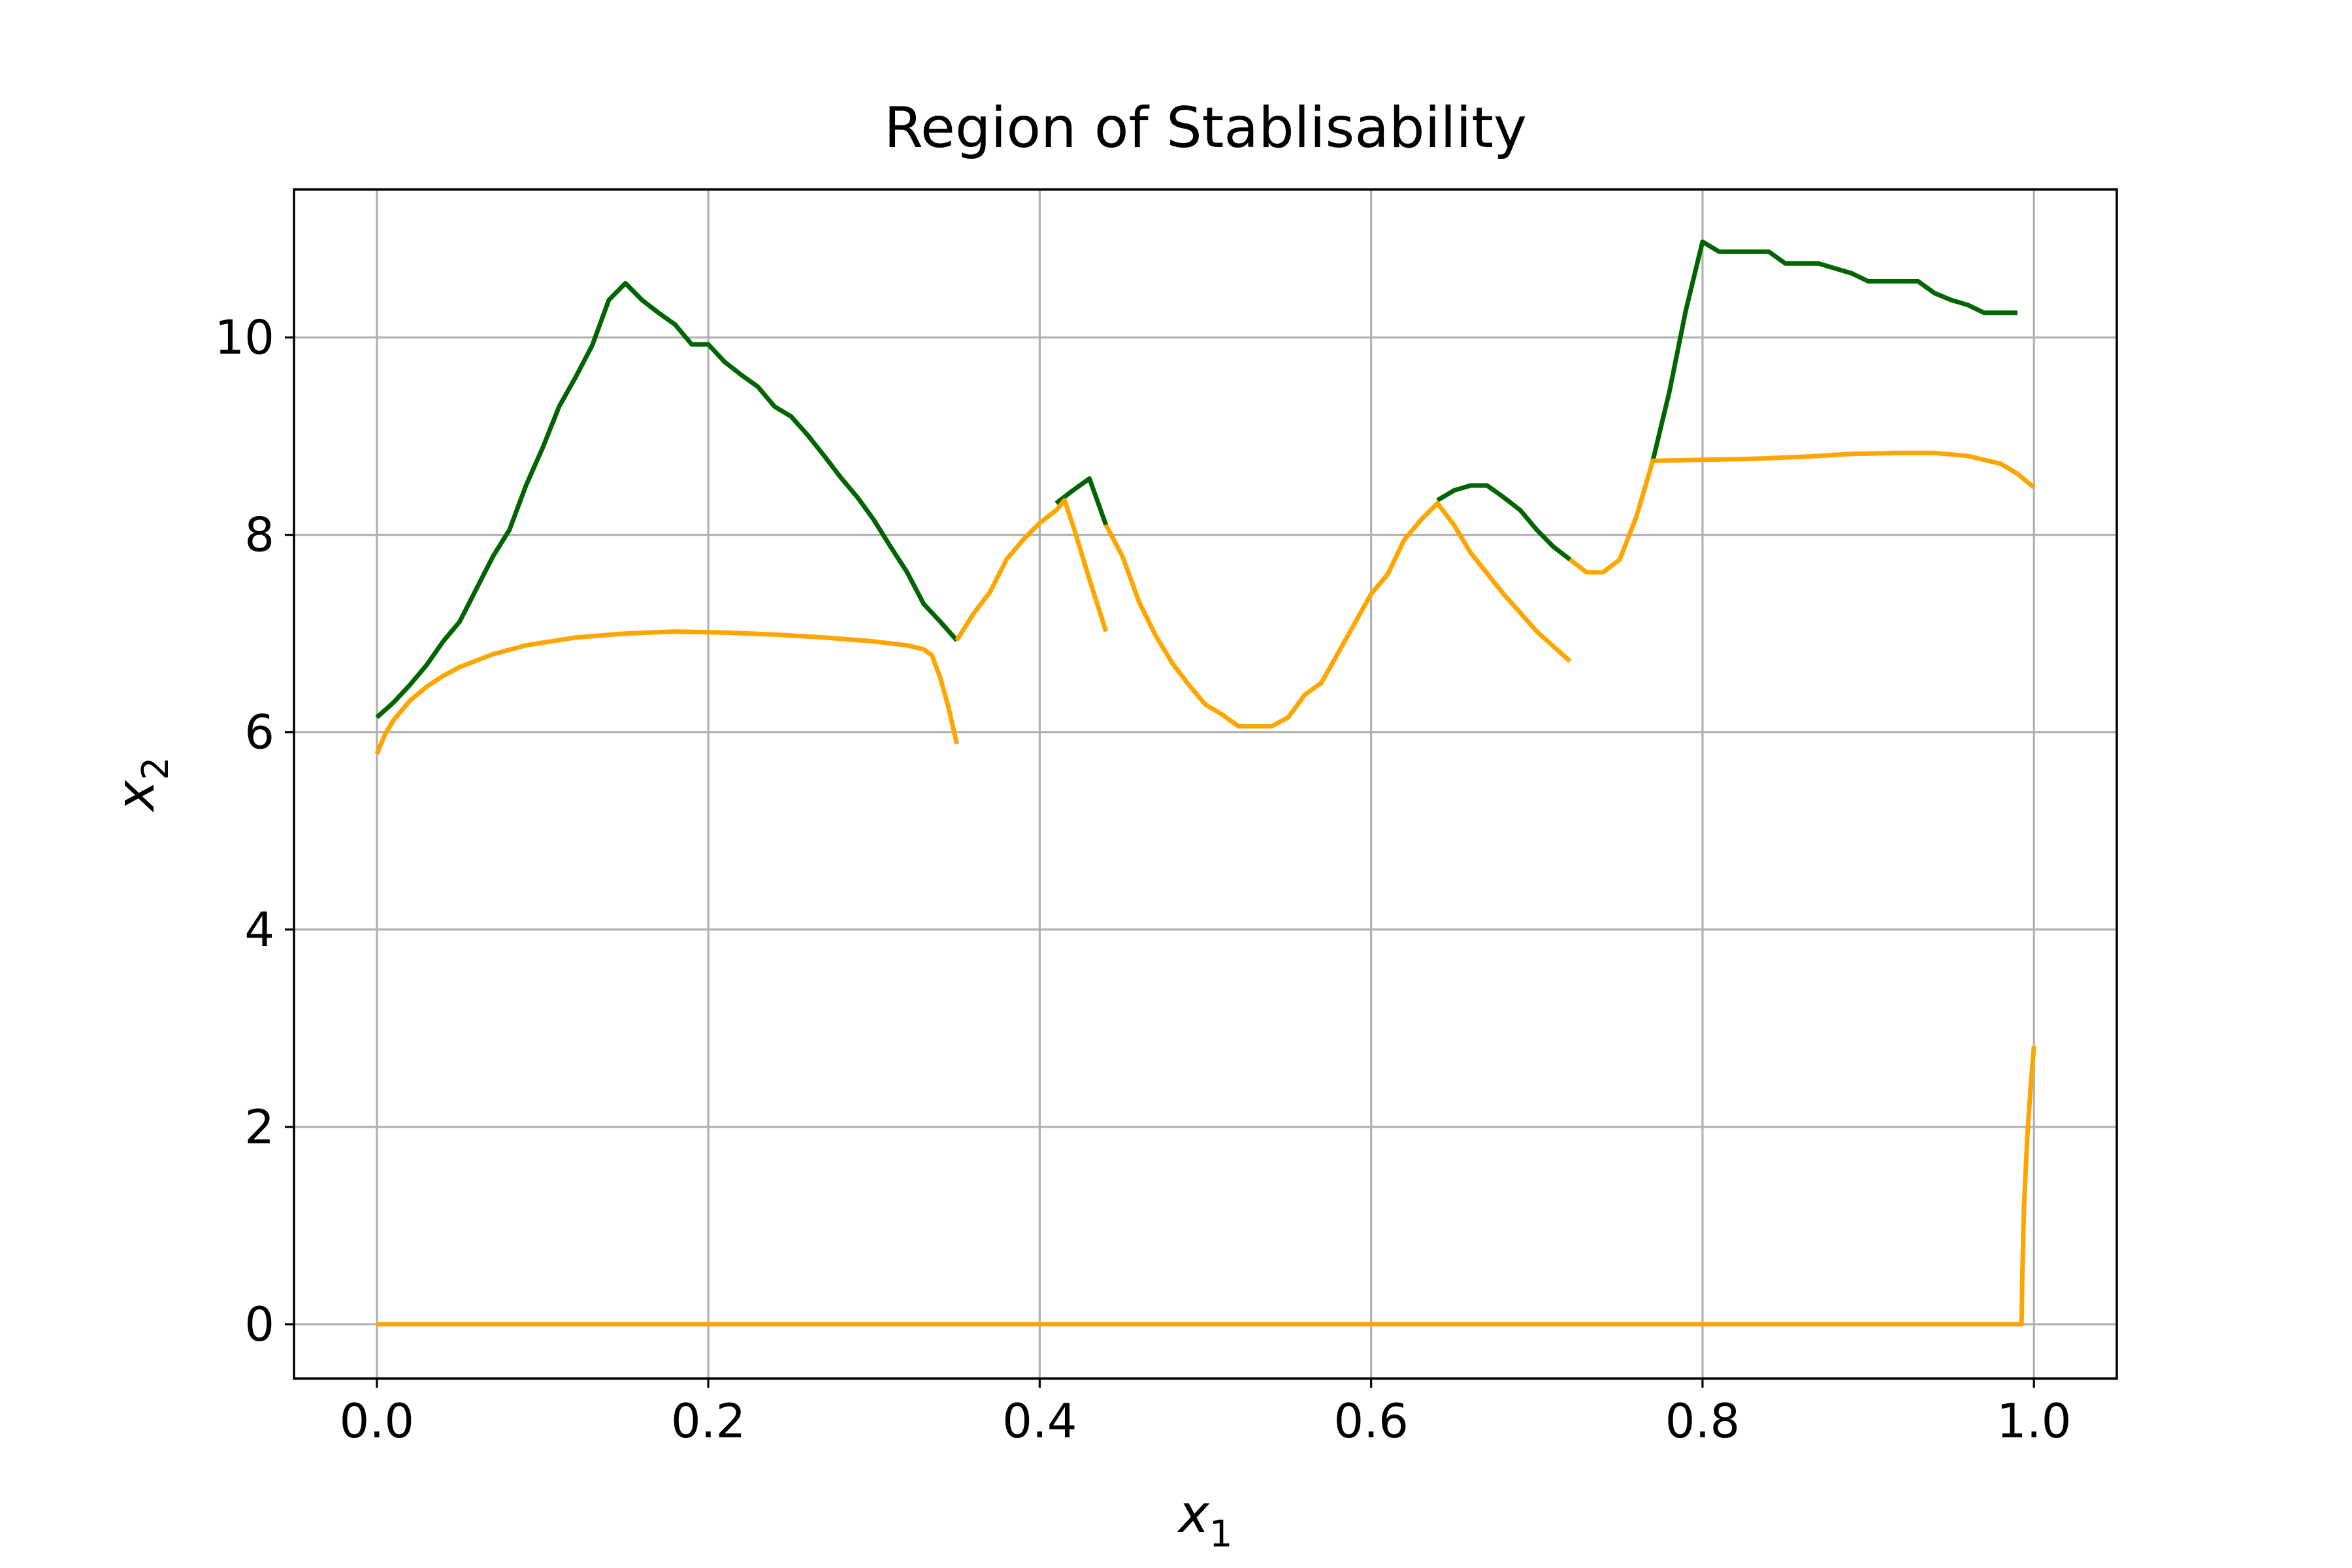  Describe the element at coordinates (156, 769) in the screenshot. I see `y-axis-label-subscript: 2` at that location.